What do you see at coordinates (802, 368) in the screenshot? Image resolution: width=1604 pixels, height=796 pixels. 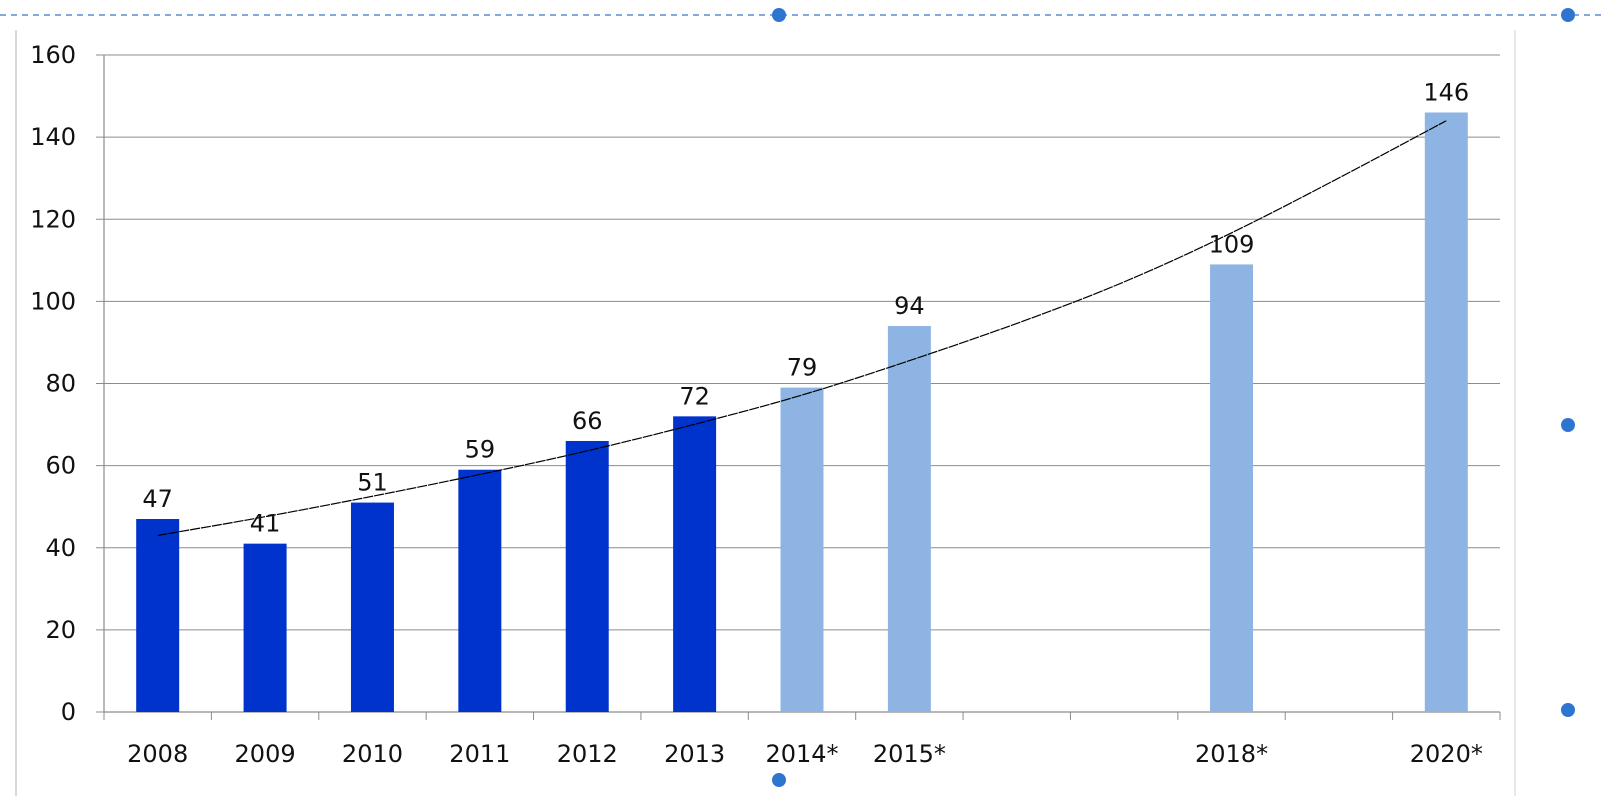 I see `data-label-2014-forecast: 79` at bounding box center [802, 368].